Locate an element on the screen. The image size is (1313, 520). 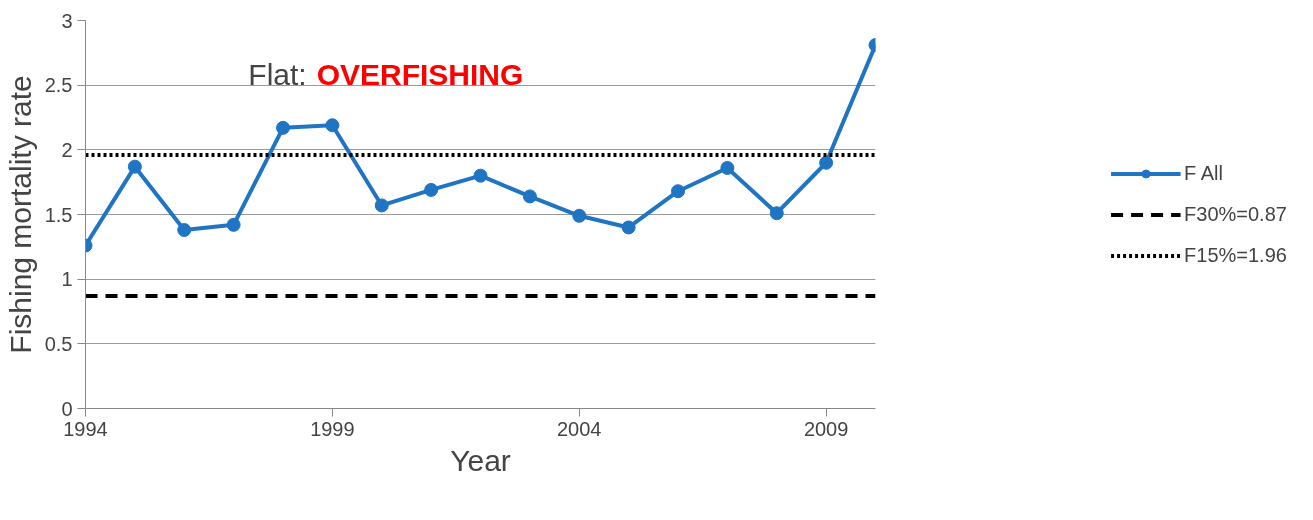
x-tick-label: 2004 is located at coordinates (579, 428).